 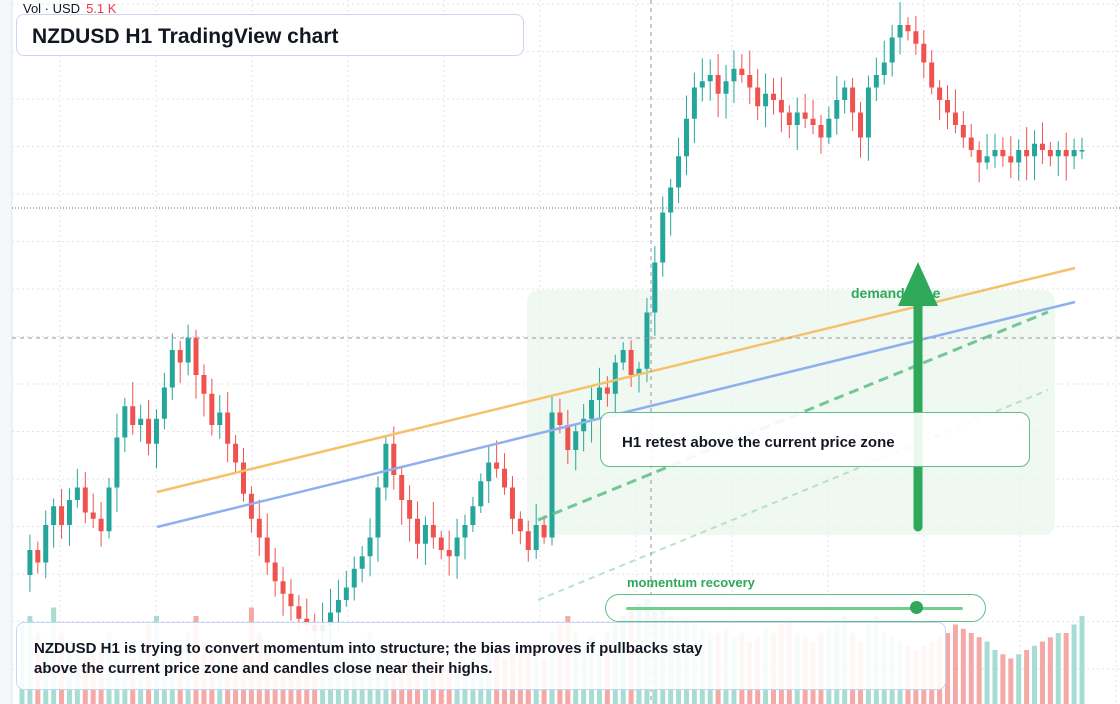 I want to click on zone-label: demand zone, so click(x=896, y=293).